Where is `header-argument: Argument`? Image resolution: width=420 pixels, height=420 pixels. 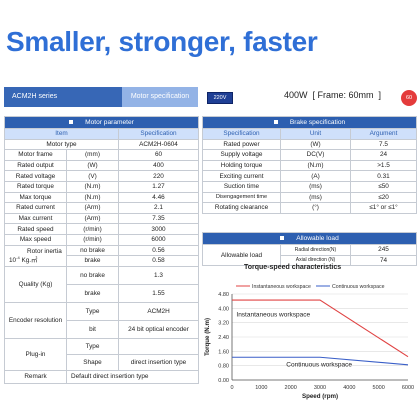
header-argument: Argument is located at coordinates (383, 134).